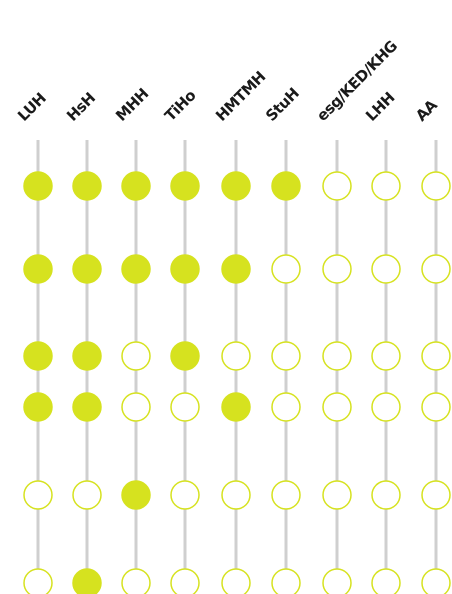 This screenshot has height=594, width=452. Describe the element at coordinates (32, 107) in the screenshot. I see `column-label: LUH` at that location.